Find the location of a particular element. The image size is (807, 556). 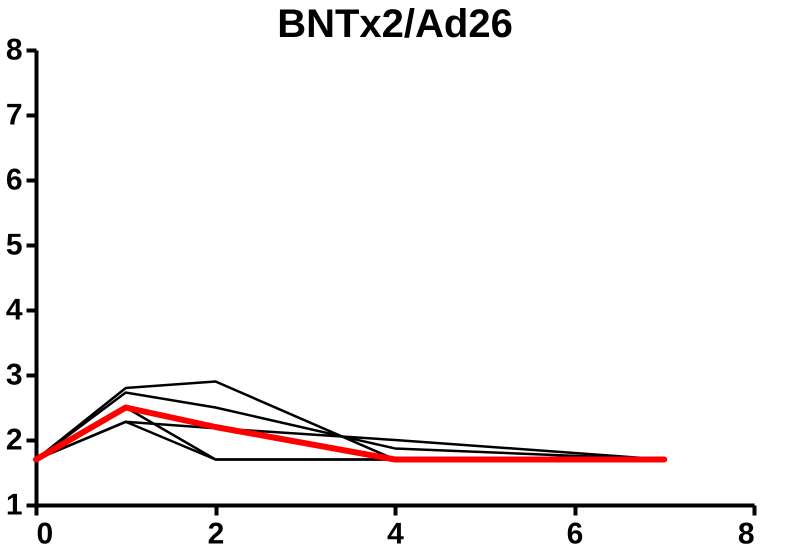

y-tick-label: 5 is located at coordinates (14, 245).